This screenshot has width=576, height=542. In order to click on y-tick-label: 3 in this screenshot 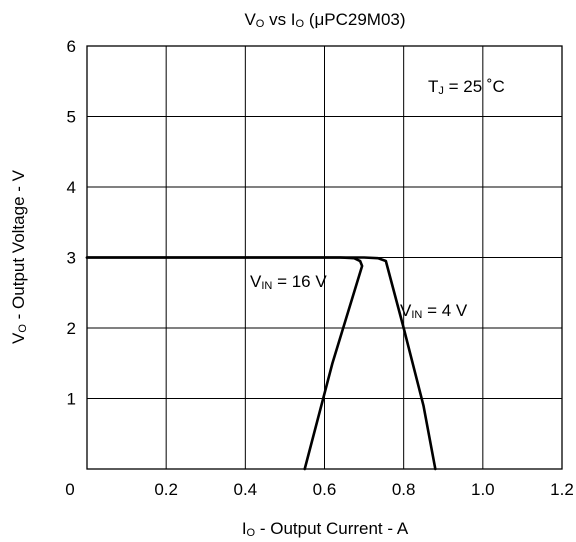, I will do `click(71, 258)`.